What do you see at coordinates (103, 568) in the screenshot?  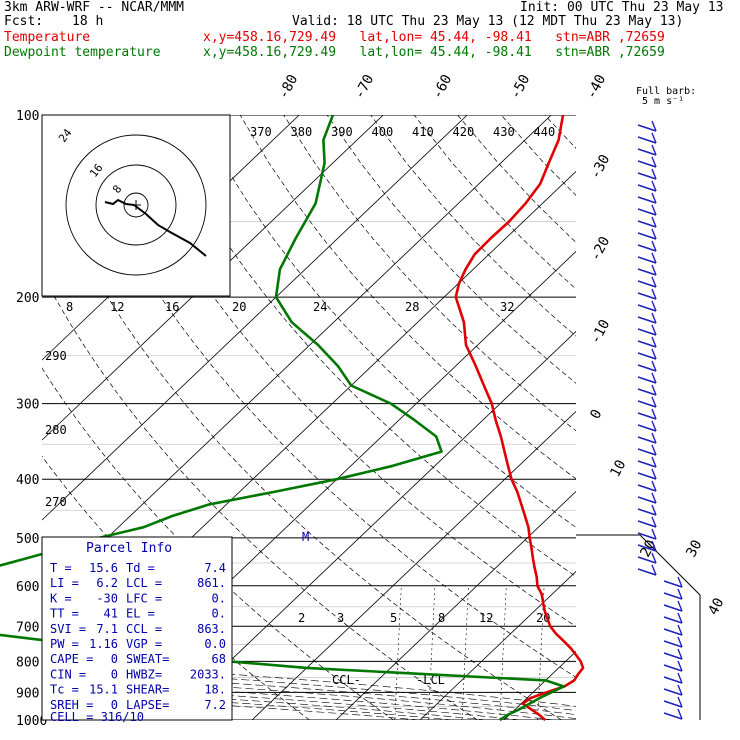 I see `parcel-field-value: 15.6` at bounding box center [103, 568].